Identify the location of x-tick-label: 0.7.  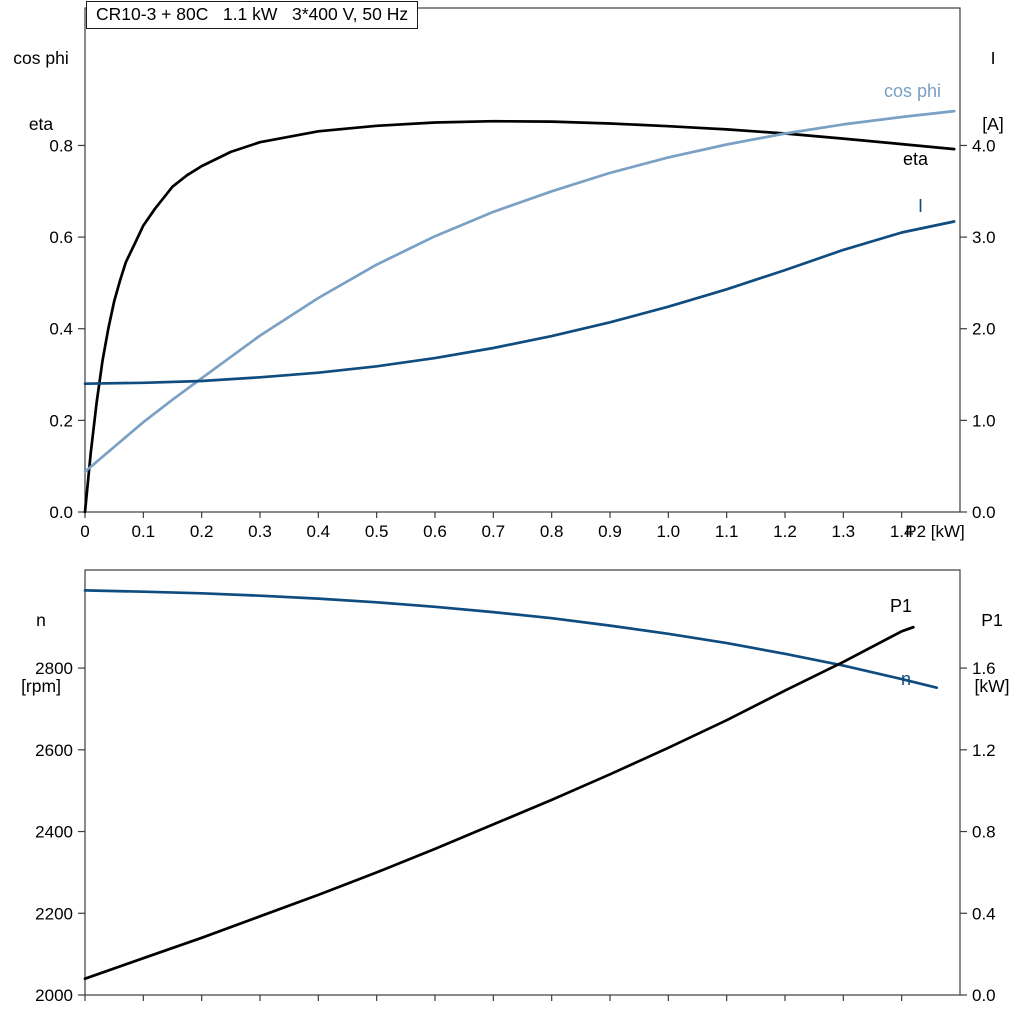
(494, 531).